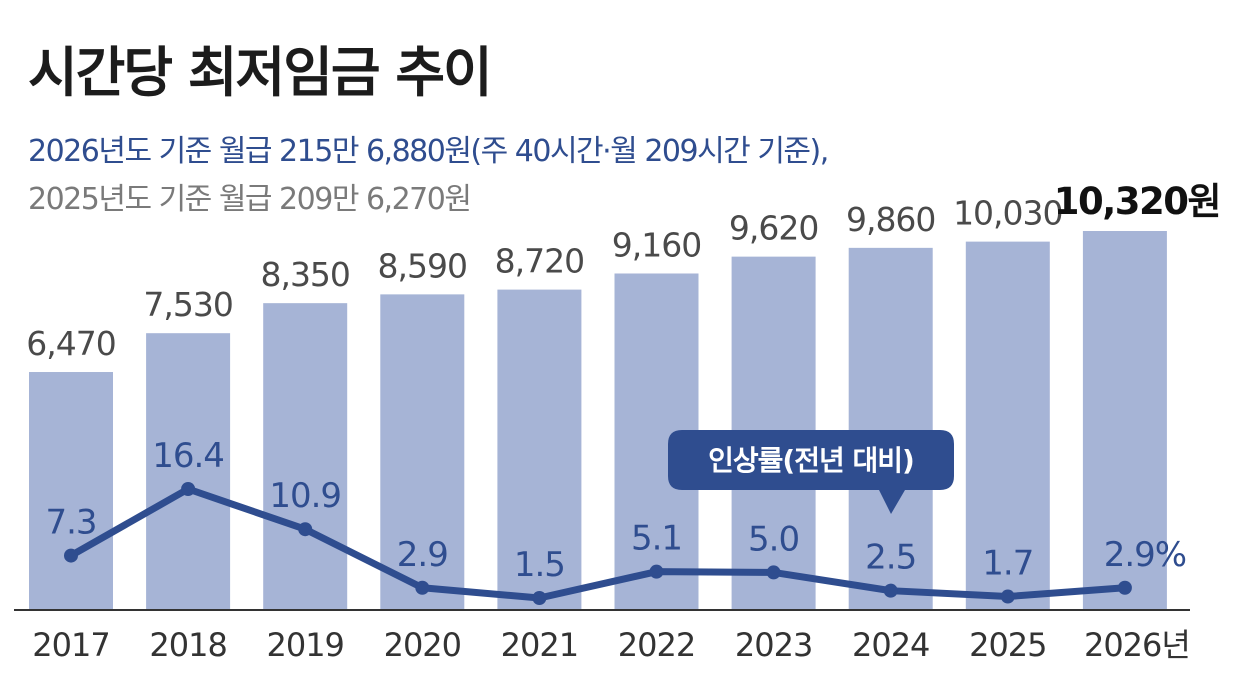 Image resolution: width=1243 pixels, height=677 pixels. What do you see at coordinates (1137, 645) in the screenshot?
I see `year-label-2026: 2026년` at bounding box center [1137, 645].